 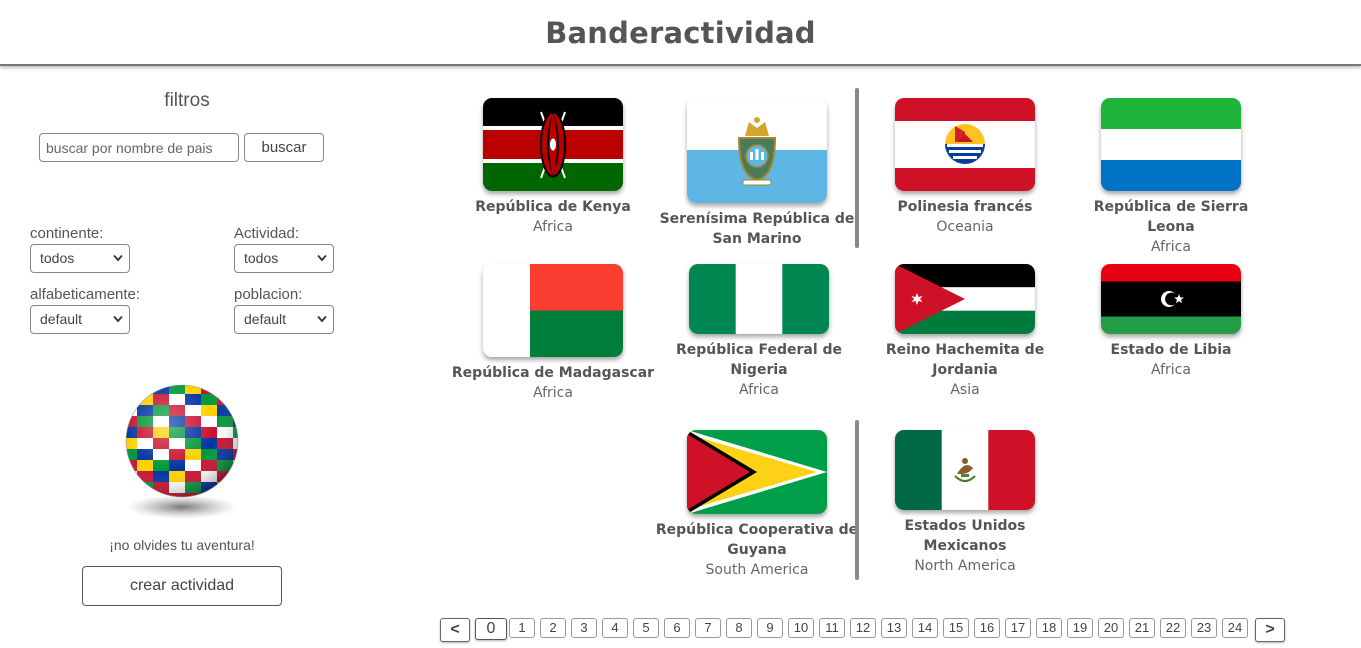 What do you see at coordinates (759, 299) in the screenshot?
I see `nigeria-flag-icon` at bounding box center [759, 299].